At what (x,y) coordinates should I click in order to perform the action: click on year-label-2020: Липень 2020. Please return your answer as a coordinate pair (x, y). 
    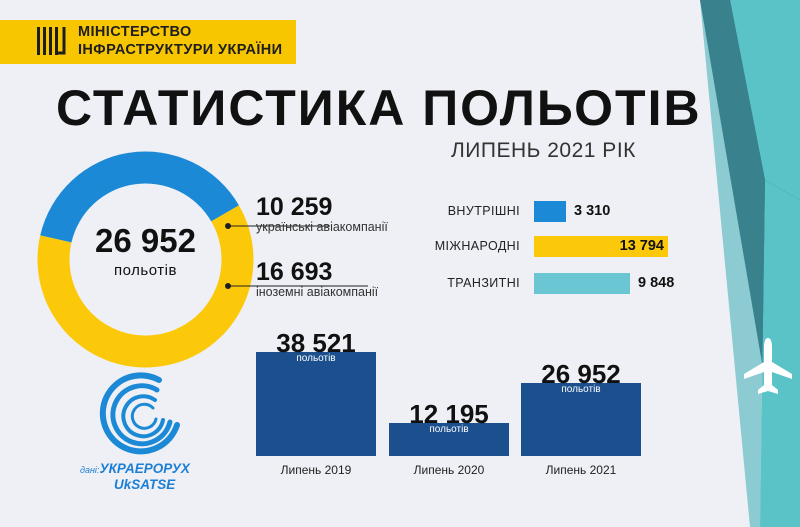
    Looking at the image, I should click on (449, 470).